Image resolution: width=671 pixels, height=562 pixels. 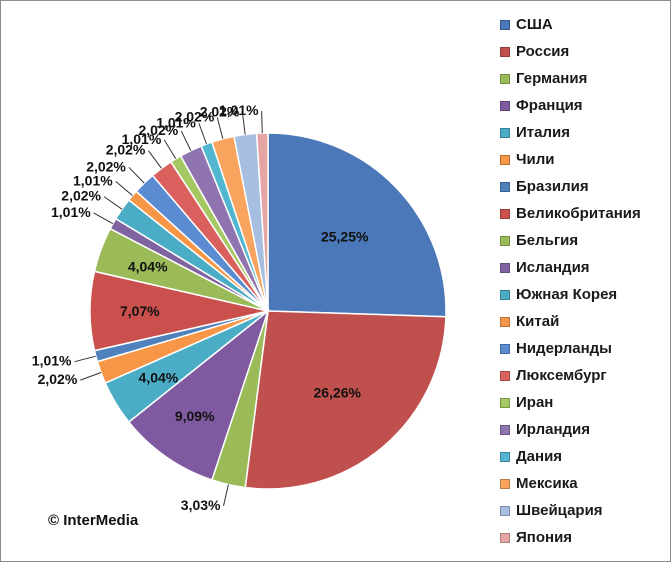 What do you see at coordinates (582, 402) in the screenshot?
I see `legend-item: Иран` at bounding box center [582, 402].